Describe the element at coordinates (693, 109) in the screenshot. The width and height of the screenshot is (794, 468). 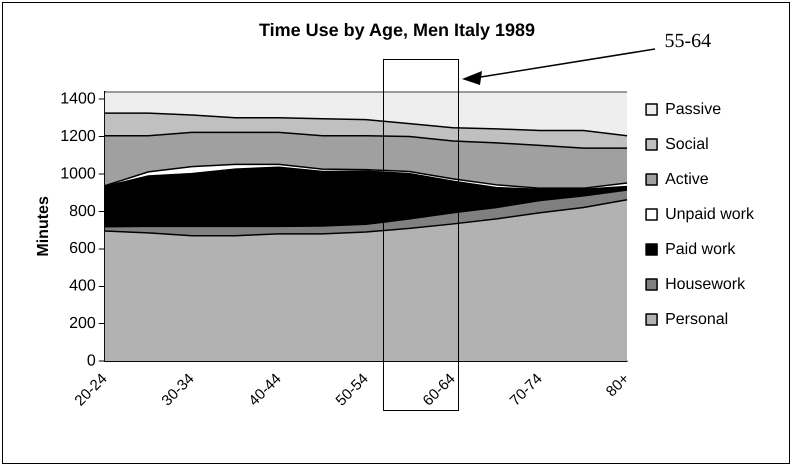
I see `legend-label: Passive` at that location.